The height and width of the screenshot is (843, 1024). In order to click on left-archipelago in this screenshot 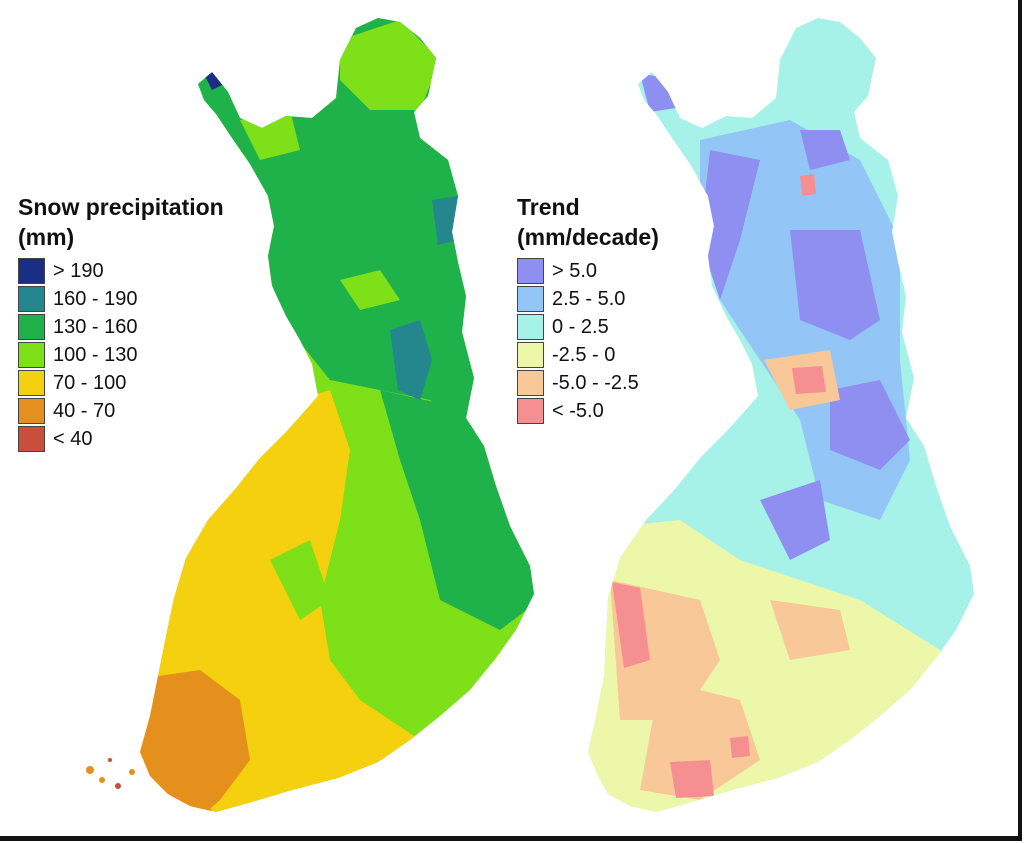, I will do `click(110, 773)`.